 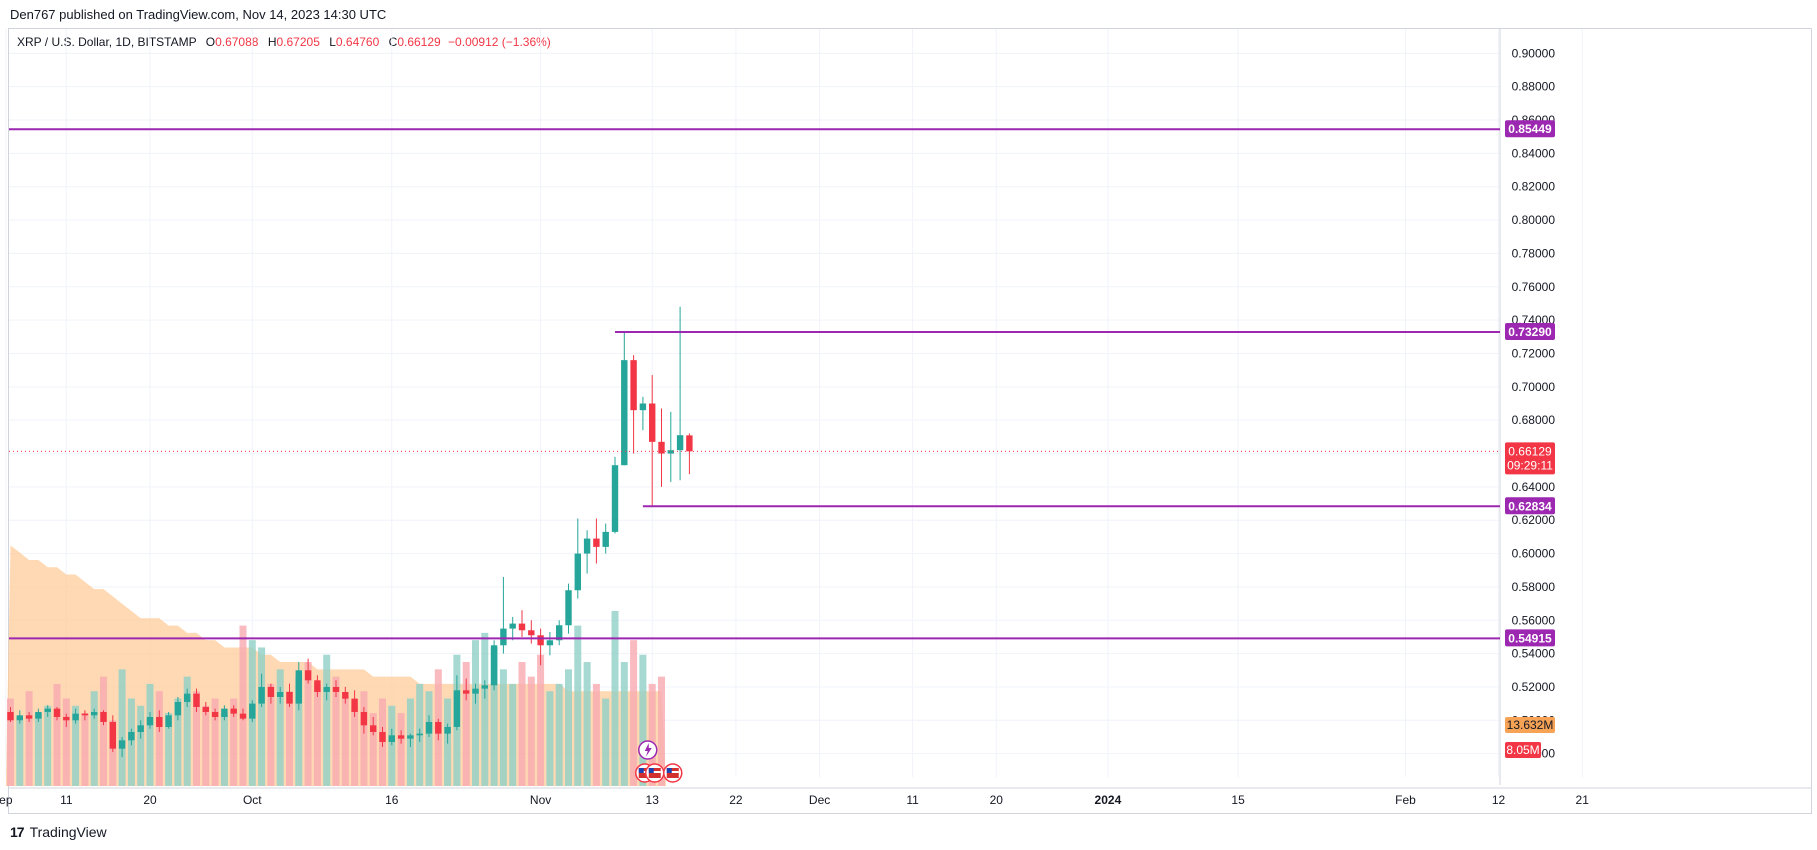 What do you see at coordinates (499, 42) in the screenshot?
I see `change-value: −0.00912 (−1.36%)` at bounding box center [499, 42].